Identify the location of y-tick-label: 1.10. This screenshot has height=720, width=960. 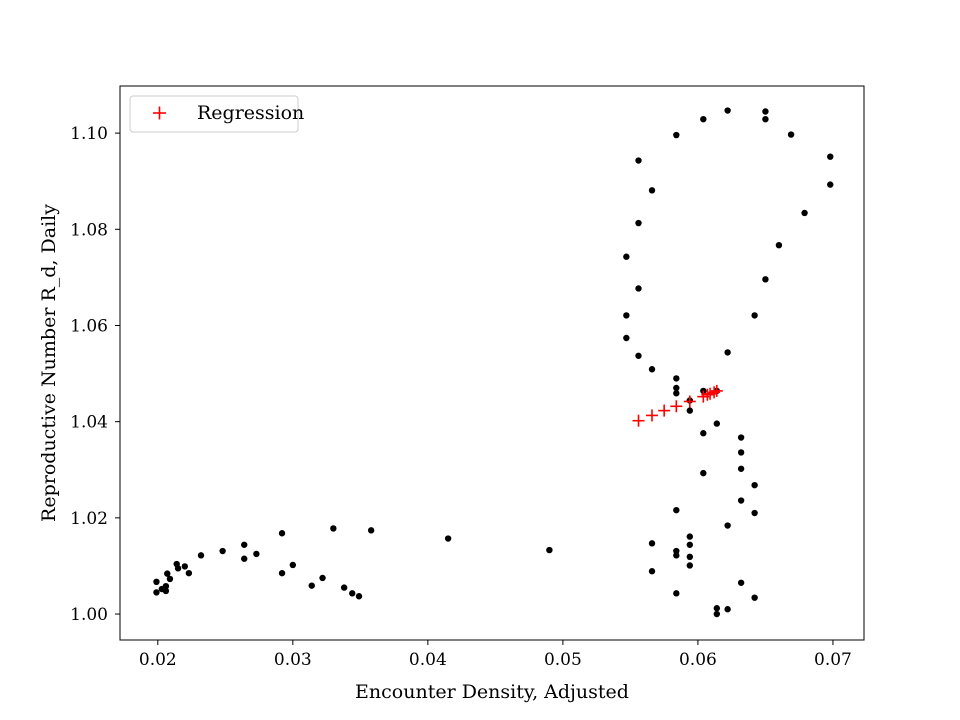
(89, 134).